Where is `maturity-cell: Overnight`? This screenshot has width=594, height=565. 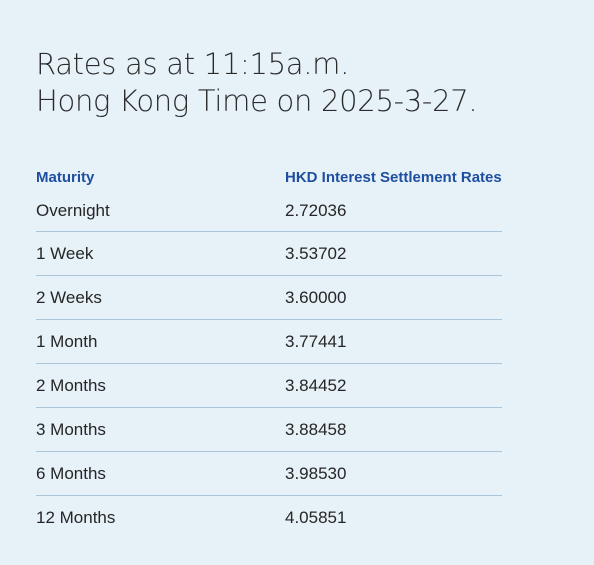
maturity-cell: Overnight is located at coordinates (160, 211).